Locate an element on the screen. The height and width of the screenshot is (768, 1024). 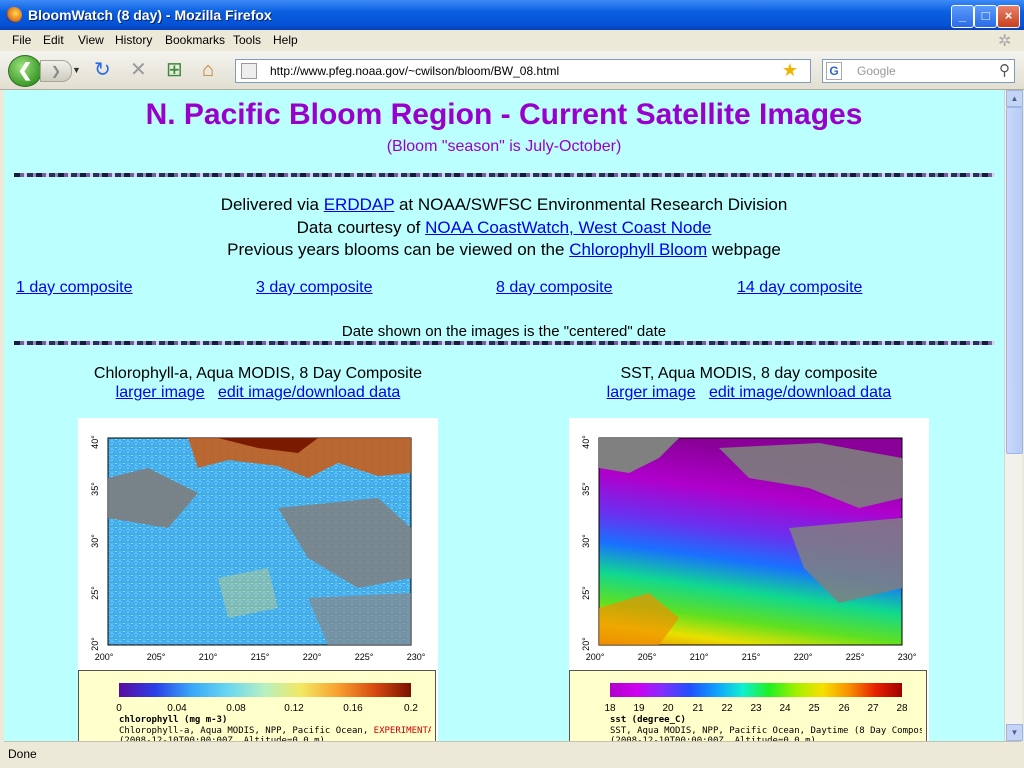
legend-tick: 0.12 is located at coordinates (294, 708).